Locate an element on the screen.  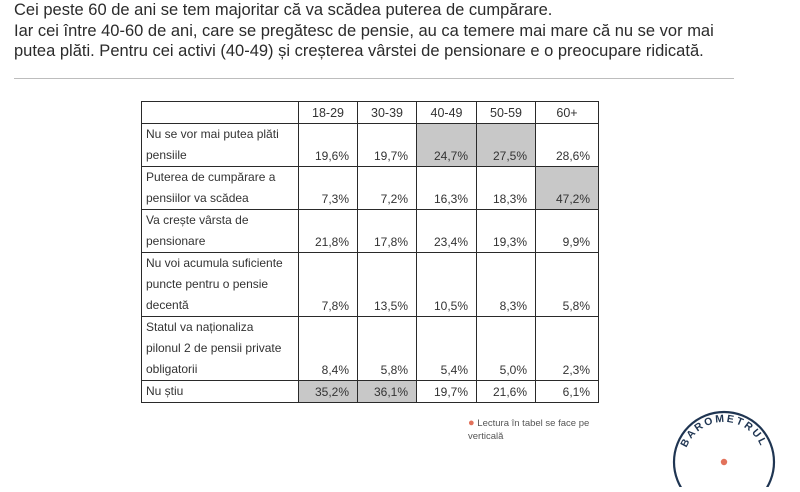
cell-value: 19,6% is located at coordinates (328, 145).